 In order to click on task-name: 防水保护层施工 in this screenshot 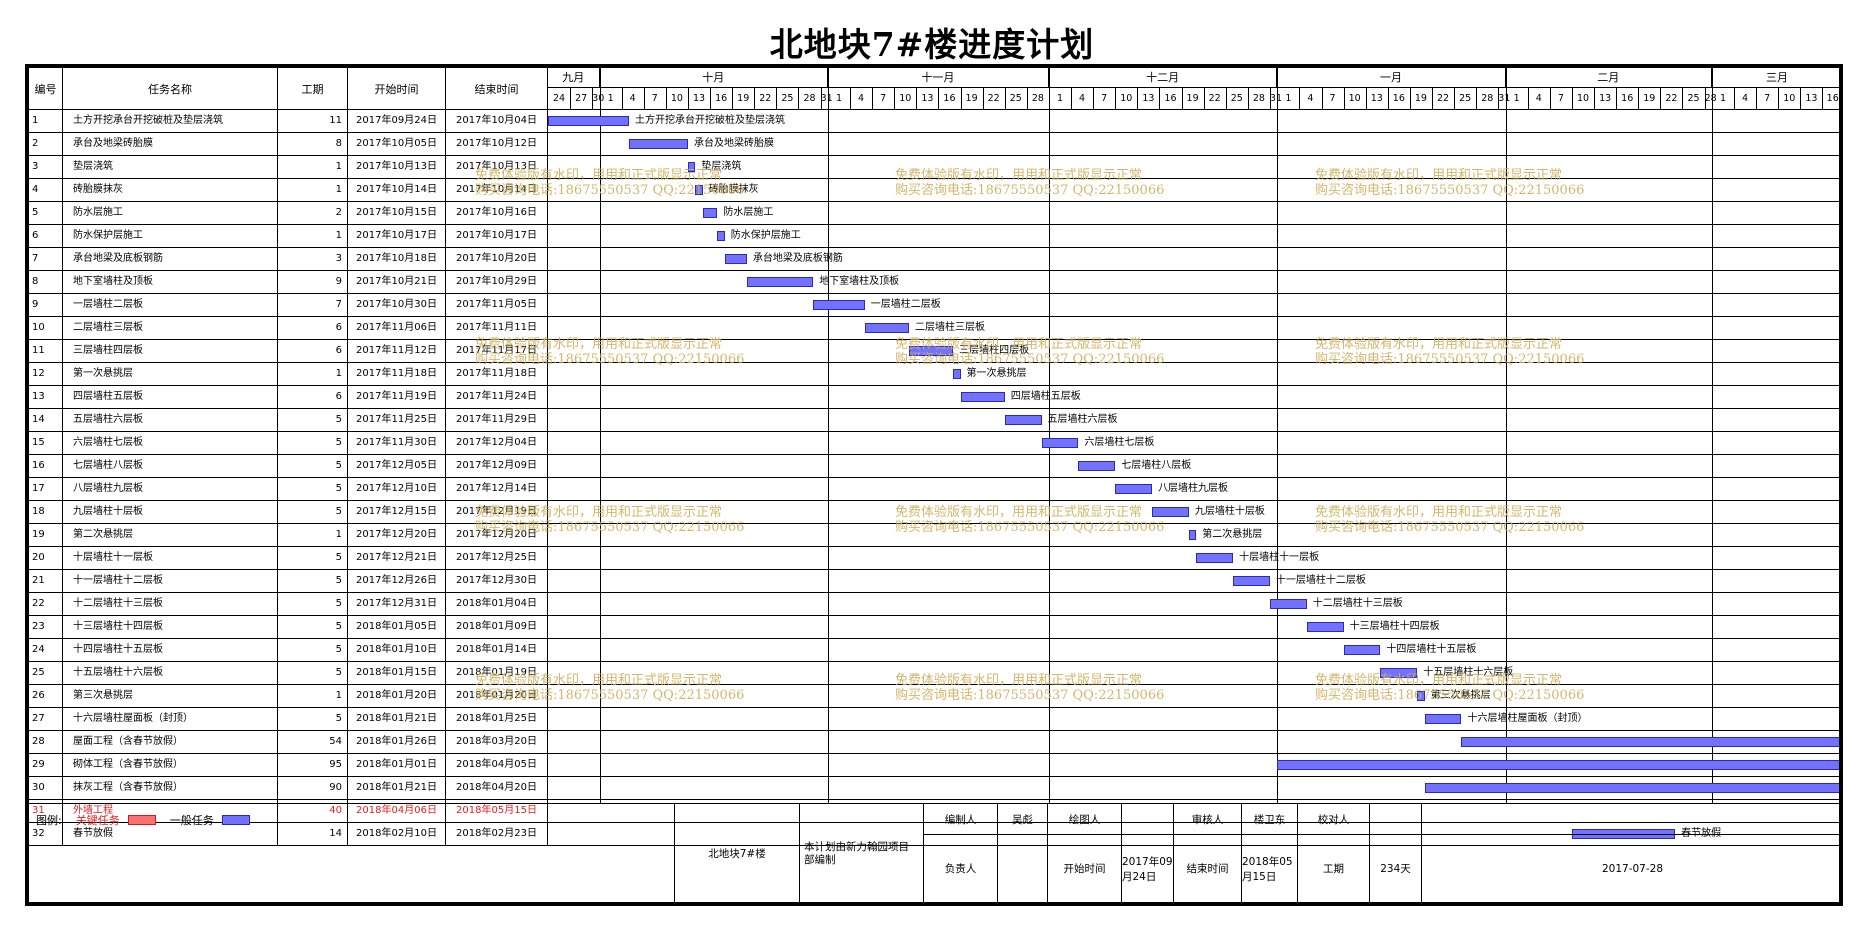, I will do `click(170, 236)`.